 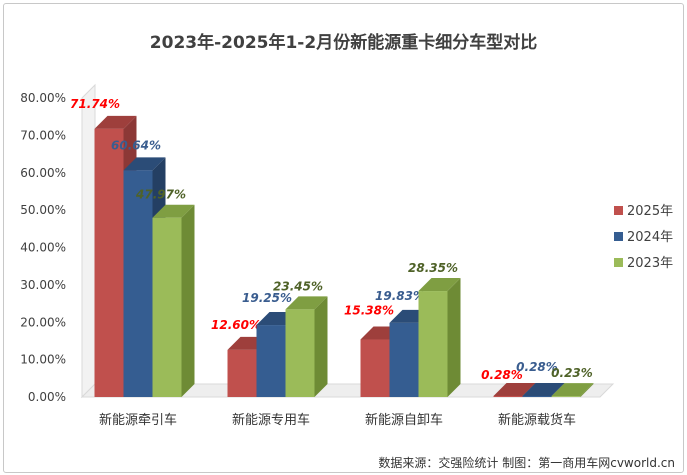 I want to click on data-label: 15.38%, so click(x=369, y=311).